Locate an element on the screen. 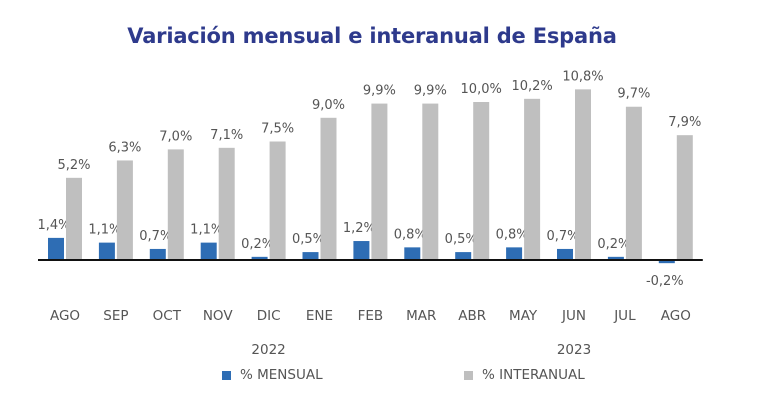 This screenshot has height=415, width=768. legend-label-mensual: % MENSUAL is located at coordinates (281, 375).